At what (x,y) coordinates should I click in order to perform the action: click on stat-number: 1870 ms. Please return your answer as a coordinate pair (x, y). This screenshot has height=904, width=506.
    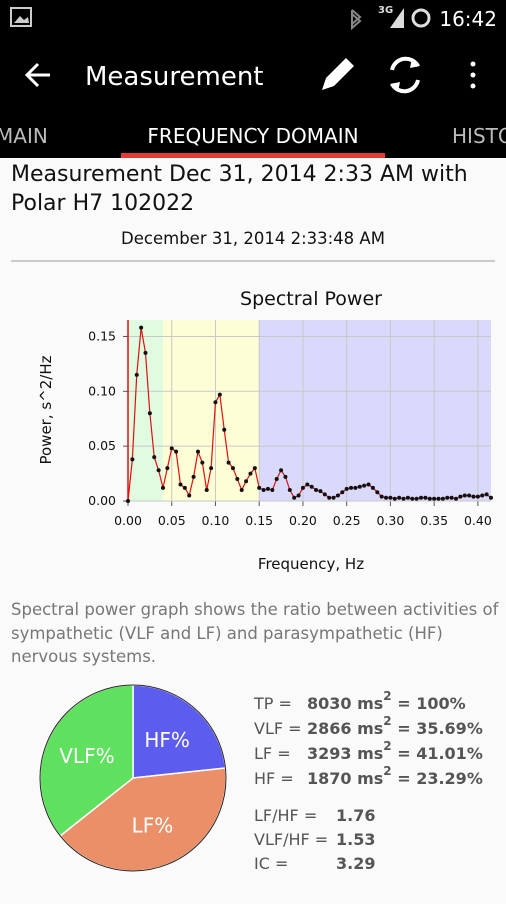
    Looking at the image, I should click on (345, 778).